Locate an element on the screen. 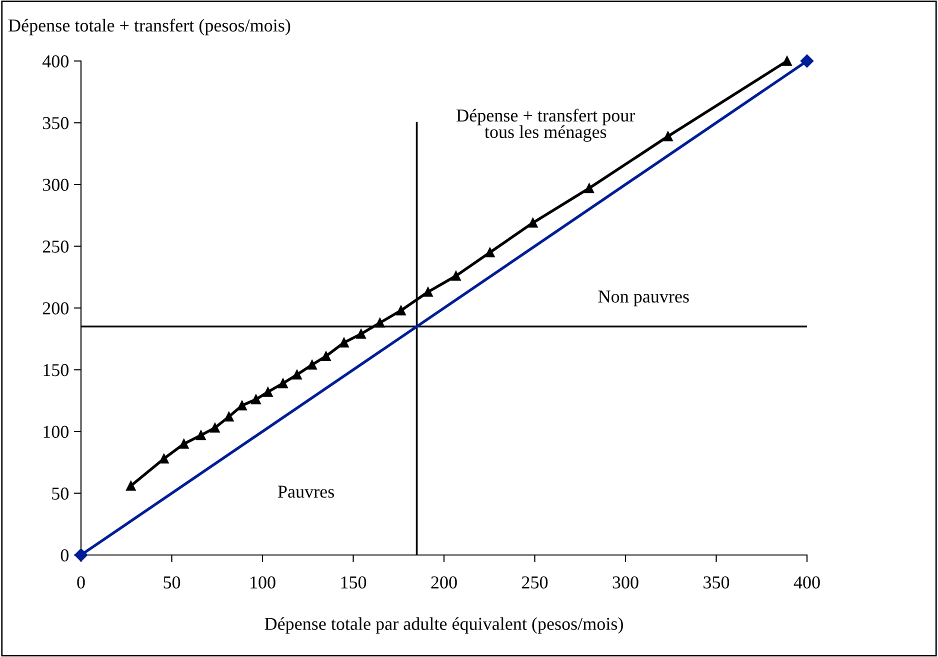  y-tick-label: 400 is located at coordinates (55, 61).